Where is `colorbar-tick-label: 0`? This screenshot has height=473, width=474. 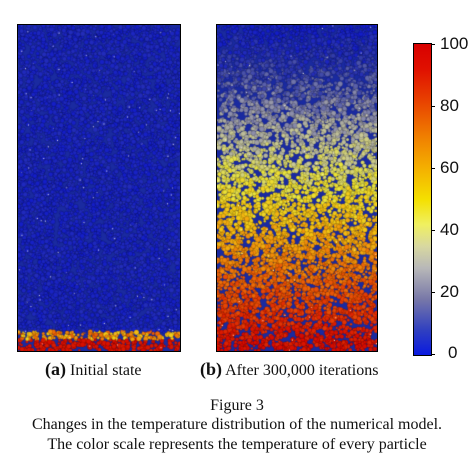
colorbar-tick-label: 0 is located at coordinates (453, 352).